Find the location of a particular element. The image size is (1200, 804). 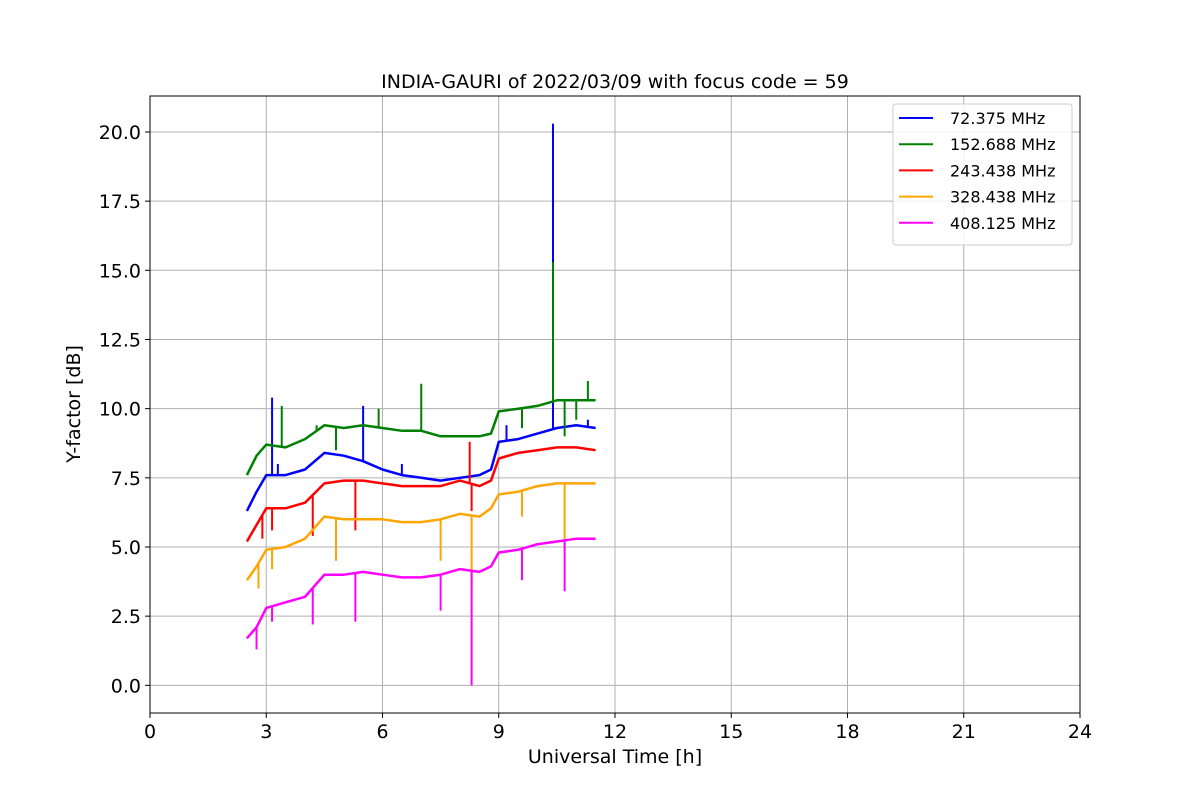

x-tick-label: 3 is located at coordinates (266, 732).